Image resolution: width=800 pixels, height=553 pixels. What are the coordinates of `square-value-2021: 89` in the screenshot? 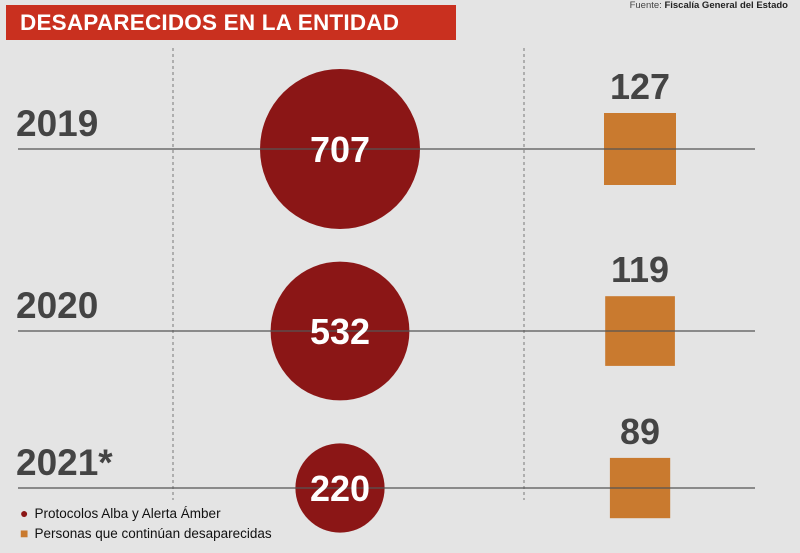 It's located at (640, 431).